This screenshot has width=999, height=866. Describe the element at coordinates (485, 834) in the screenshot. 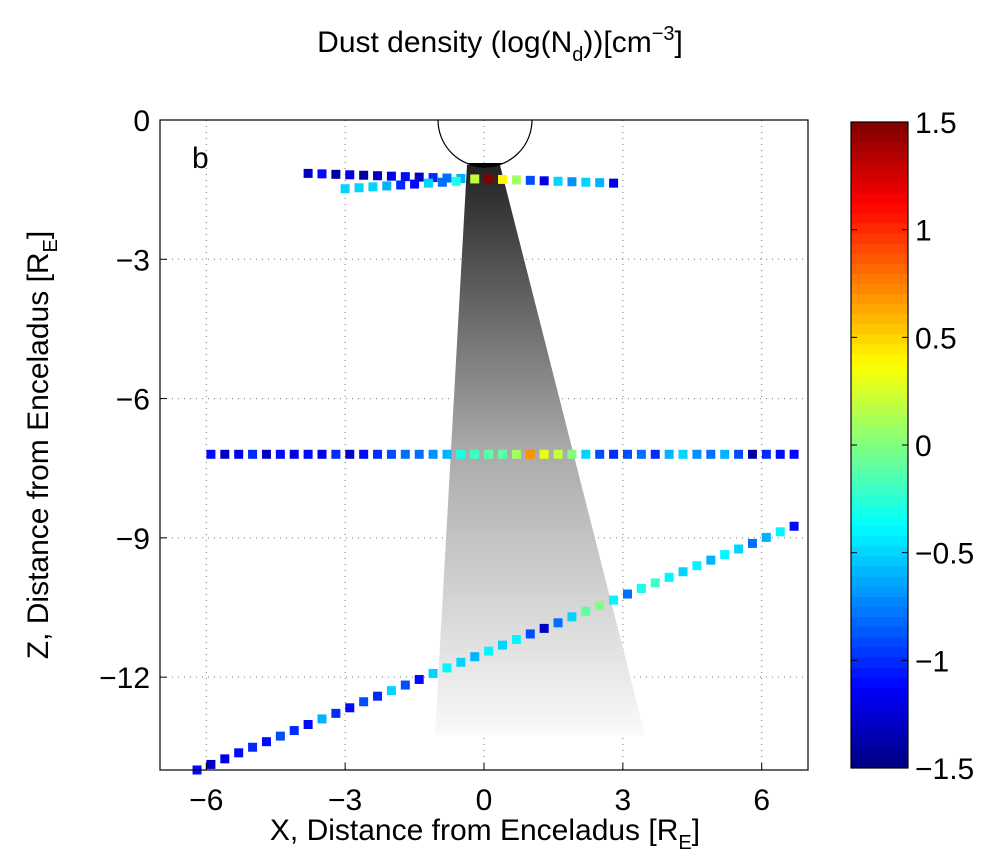

I see `x-axis-label: X, Distance from Enceladus [RE]` at that location.